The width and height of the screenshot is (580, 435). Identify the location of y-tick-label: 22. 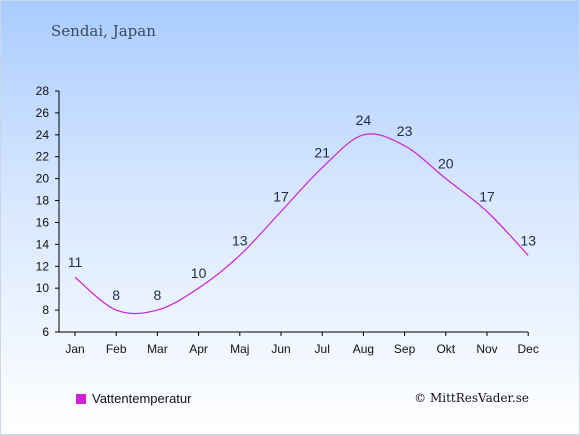
(43, 157).